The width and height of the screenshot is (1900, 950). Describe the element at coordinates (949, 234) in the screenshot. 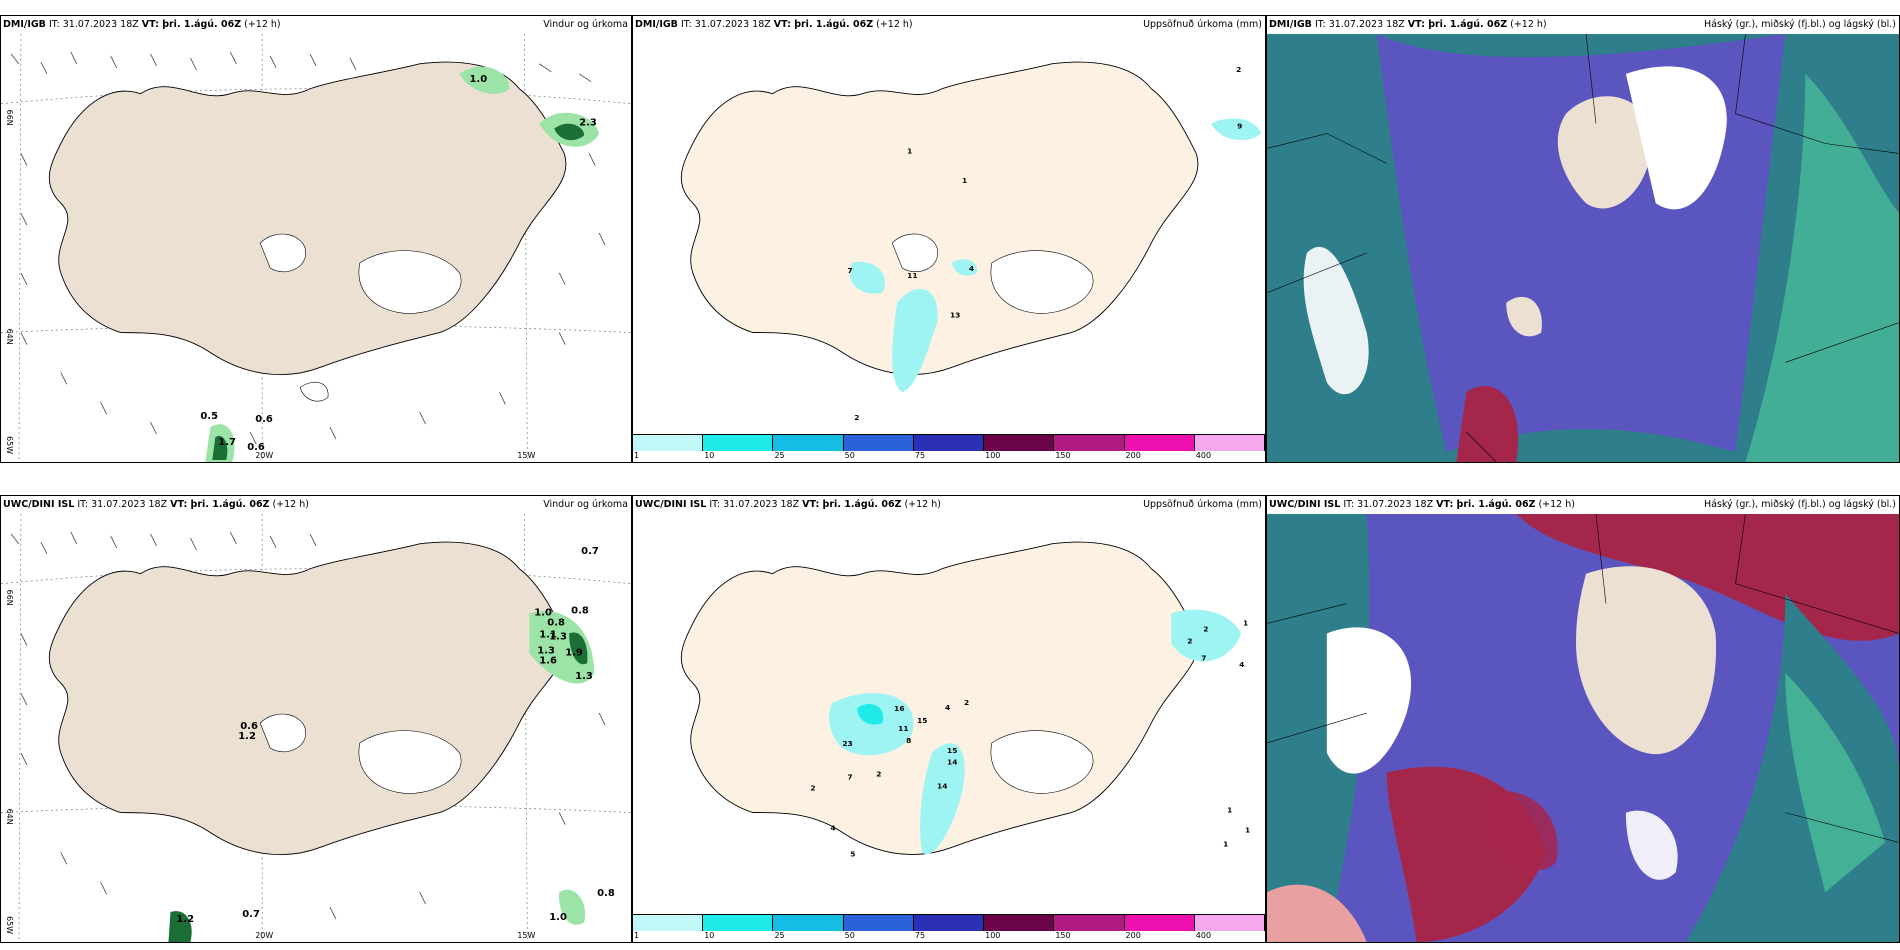

I see `accum-precip-map: 2 9 1 1 7 11 4 13 2` at that location.